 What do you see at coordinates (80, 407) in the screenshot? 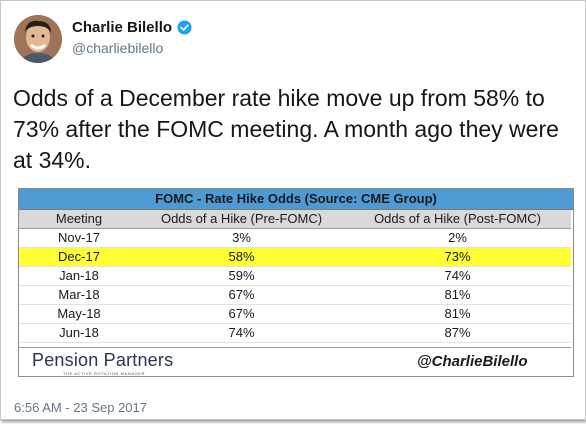
I see `tweet-timestamp: 6:56 AM - 23 Sep 2017` at bounding box center [80, 407].